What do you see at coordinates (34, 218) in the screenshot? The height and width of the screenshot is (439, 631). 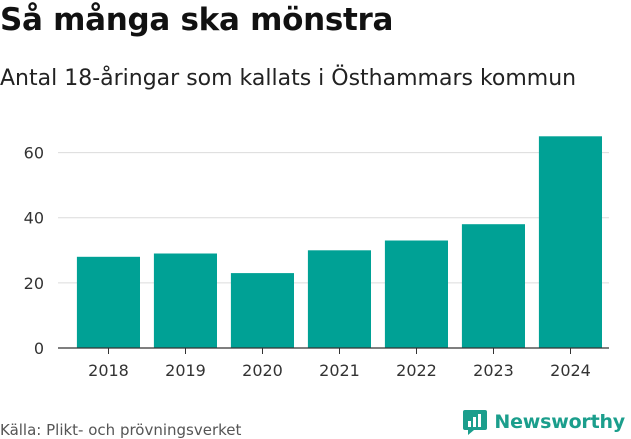 I see `y-tick-label: 40` at bounding box center [34, 218].